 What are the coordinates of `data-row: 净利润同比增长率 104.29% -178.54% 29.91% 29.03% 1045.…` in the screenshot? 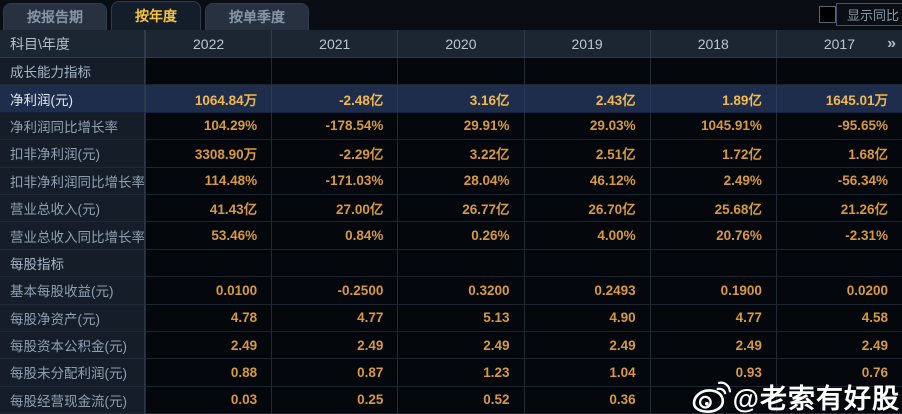 It's located at (451, 126).